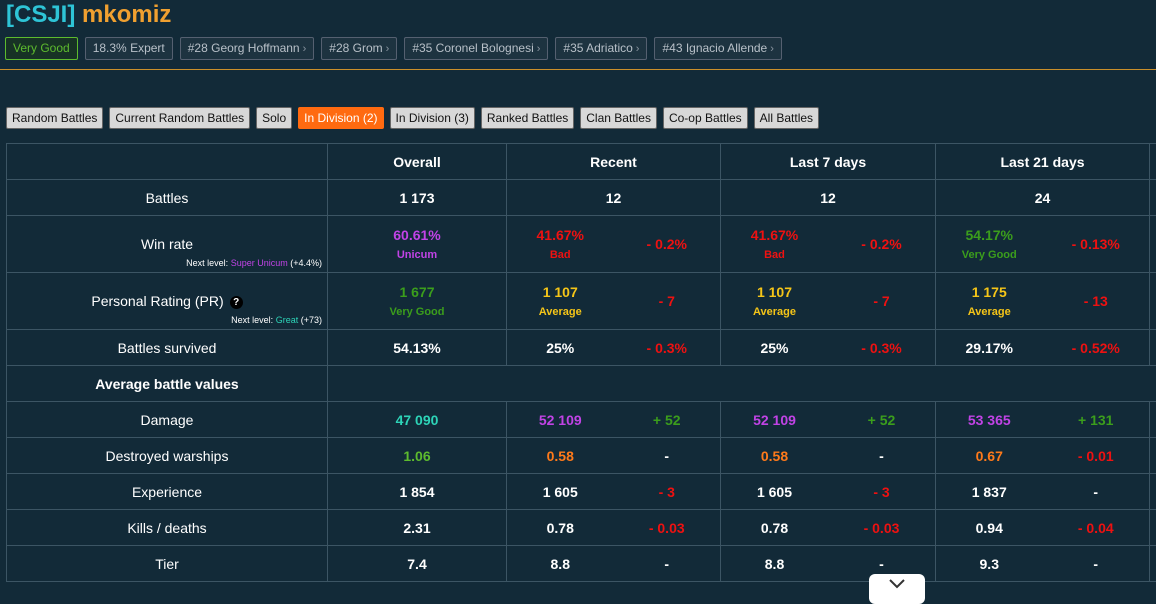  Describe the element at coordinates (416, 528) in the screenshot. I see `cell-value: 2.31` at that location.